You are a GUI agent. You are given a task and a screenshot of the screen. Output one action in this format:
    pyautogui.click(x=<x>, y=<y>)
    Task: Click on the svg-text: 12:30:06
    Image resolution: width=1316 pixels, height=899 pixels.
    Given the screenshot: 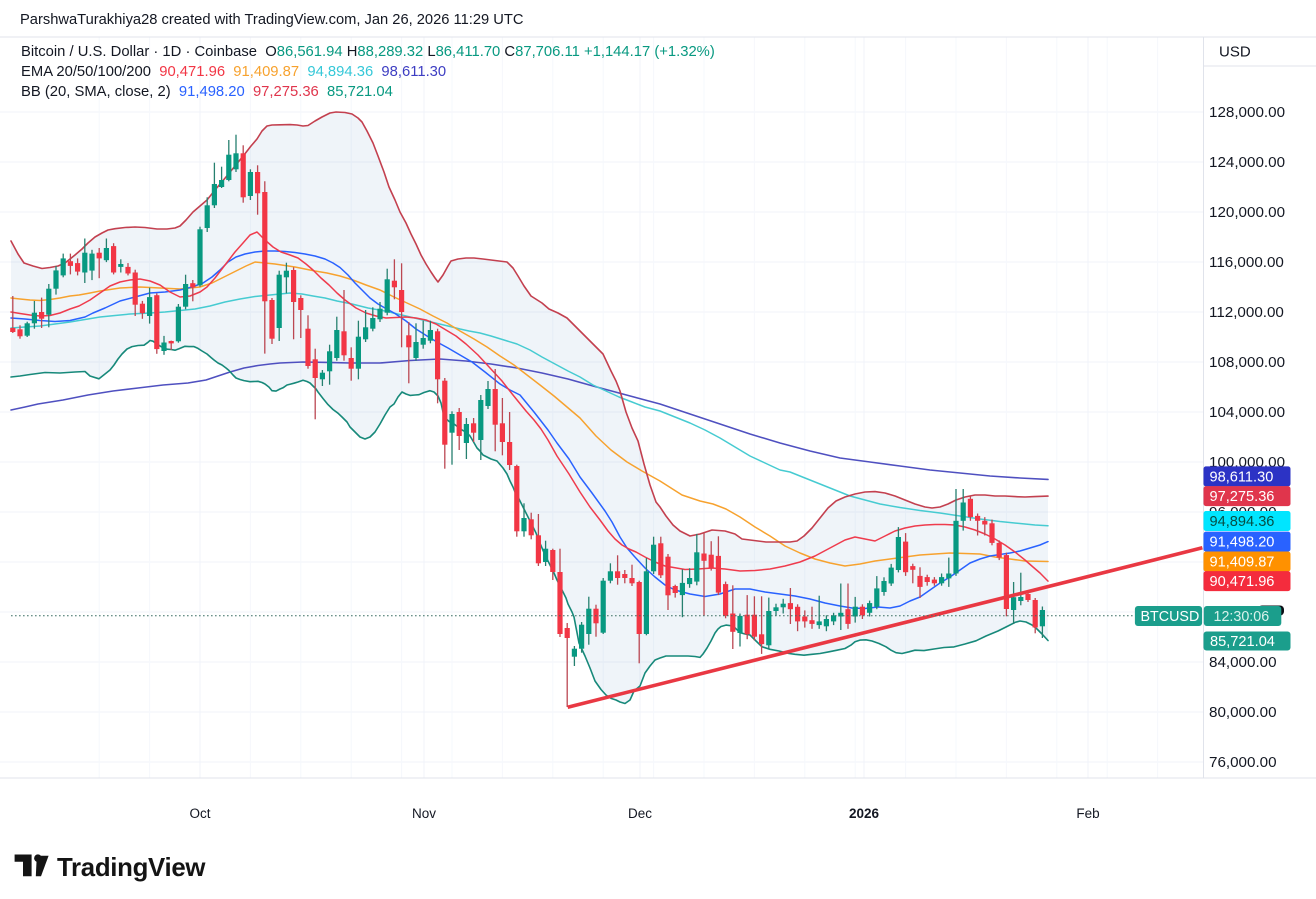 What is the action you would take?
    pyautogui.click(x=1242, y=617)
    